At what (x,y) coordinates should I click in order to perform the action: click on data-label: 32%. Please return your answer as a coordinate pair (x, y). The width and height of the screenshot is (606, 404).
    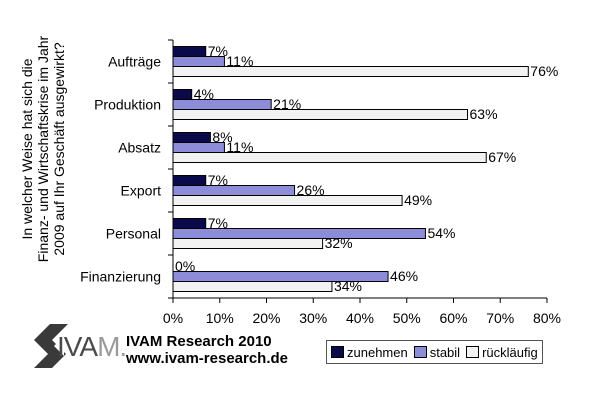
    Looking at the image, I should click on (339, 243).